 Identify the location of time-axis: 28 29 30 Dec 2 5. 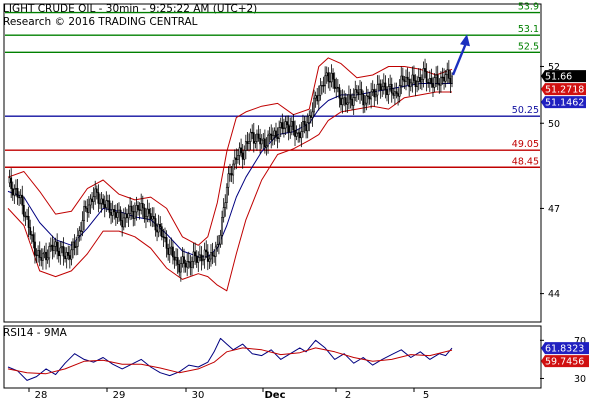
(228, 394).